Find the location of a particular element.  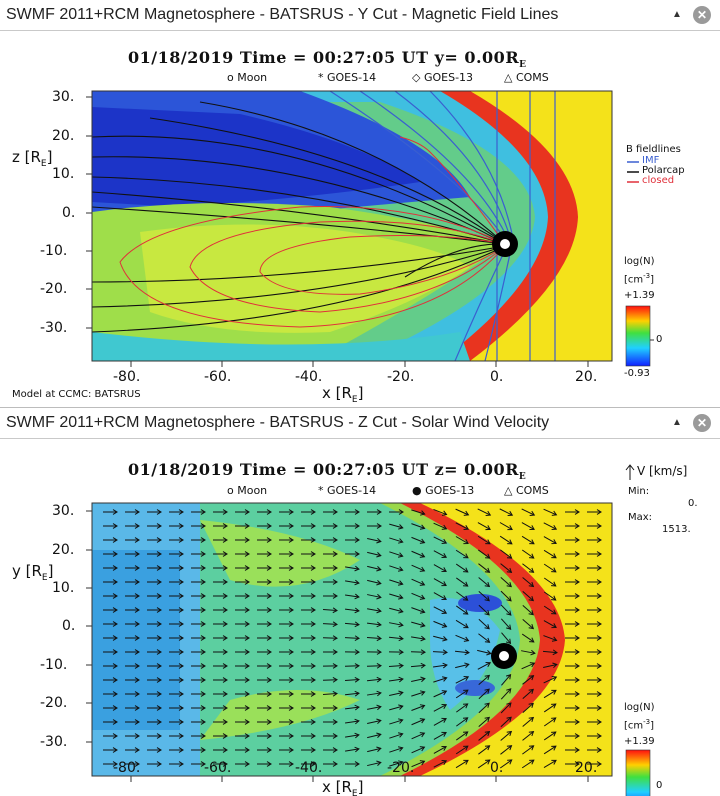

colorbar-max: +1.39 is located at coordinates (639, 295).